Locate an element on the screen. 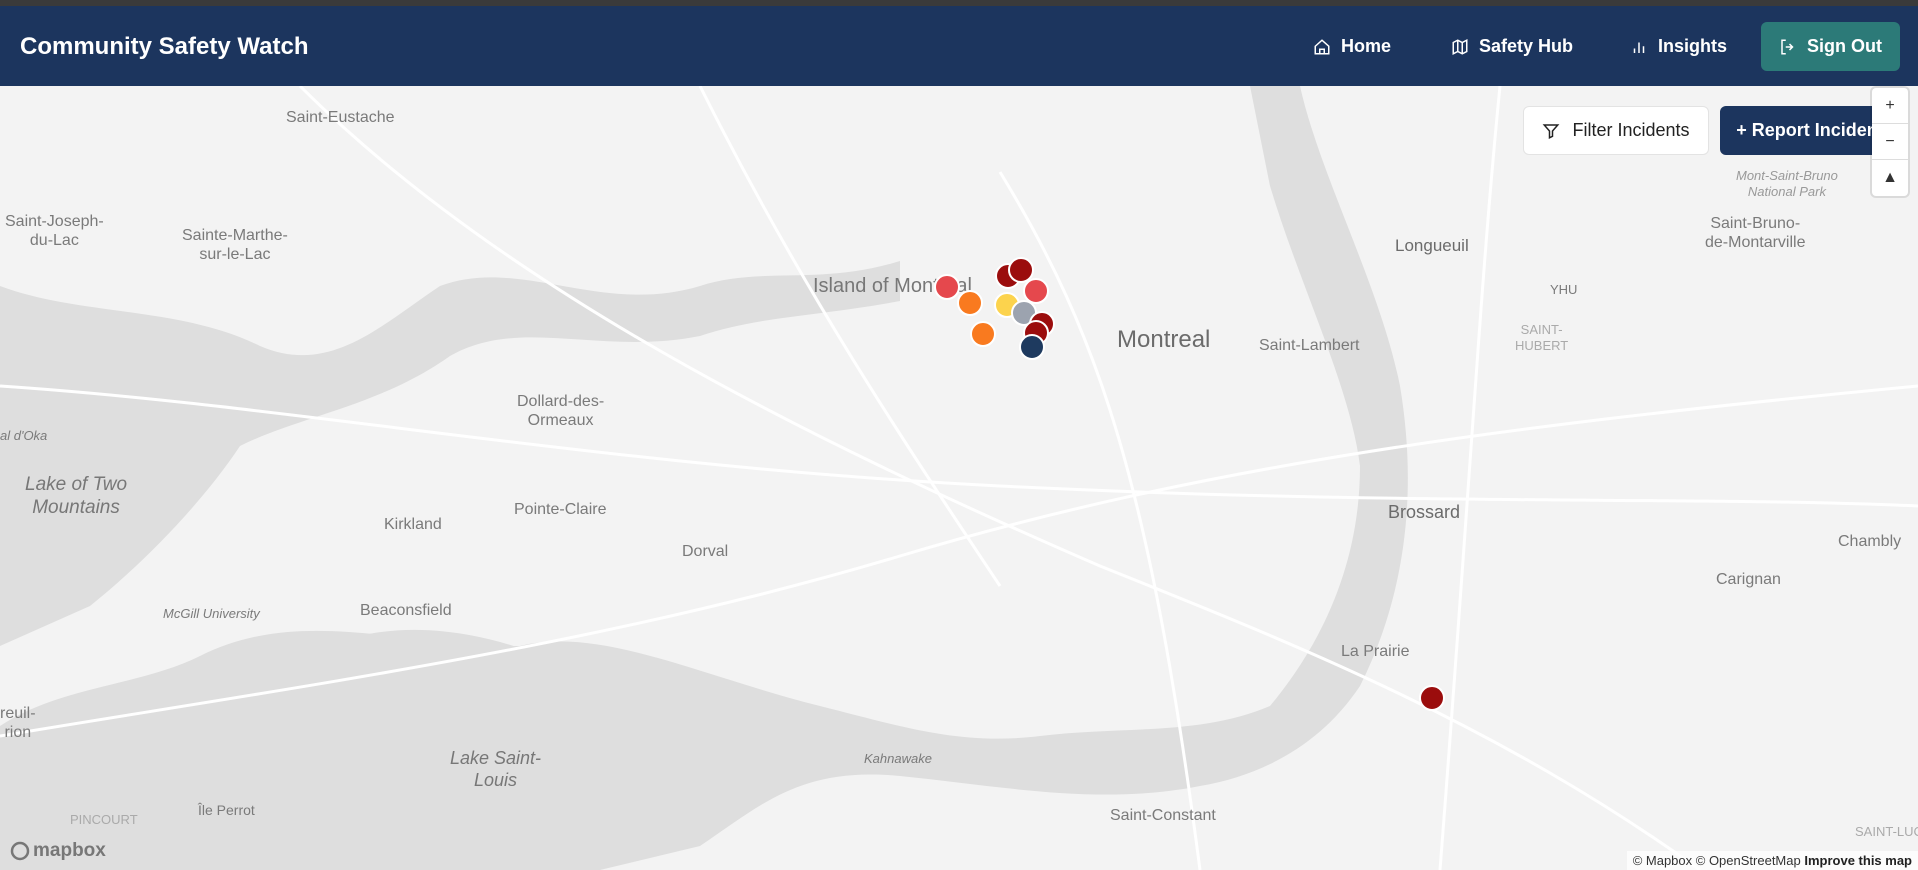  map-label: Île Perrot is located at coordinates (226, 810).